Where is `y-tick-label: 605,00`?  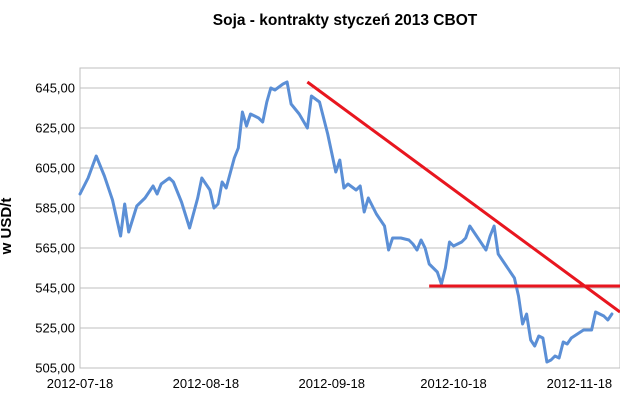
y-tick-label: 605,00 is located at coordinates (55, 168).